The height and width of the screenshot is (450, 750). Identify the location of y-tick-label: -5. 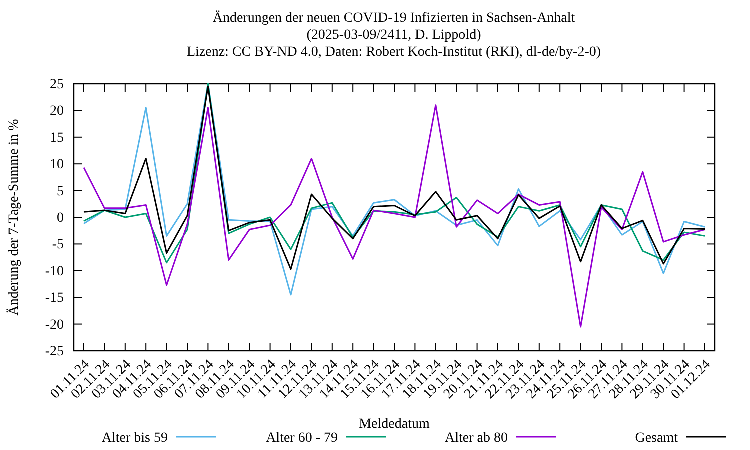
(58, 245).